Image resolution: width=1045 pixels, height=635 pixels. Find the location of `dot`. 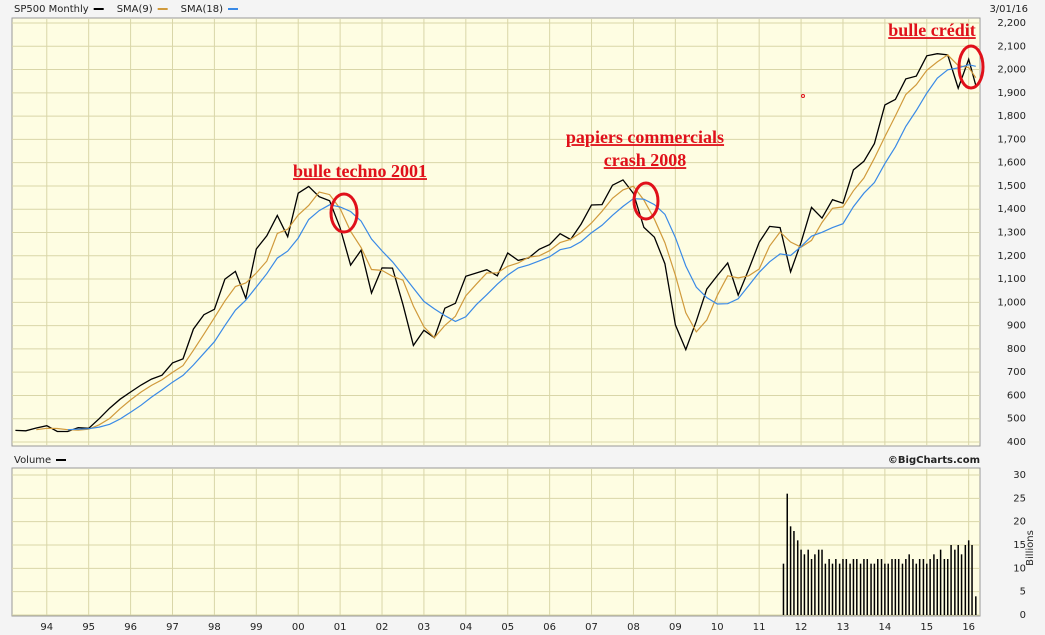

dot is located at coordinates (803, 96).